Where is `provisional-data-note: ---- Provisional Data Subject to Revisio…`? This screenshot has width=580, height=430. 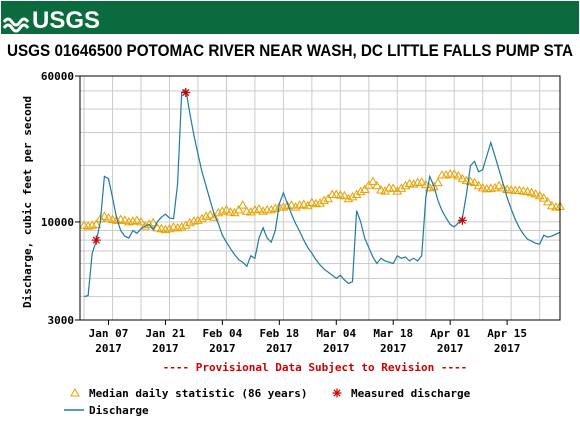
provisional-data-note: ---- Provisional Data Subject to Revisio… is located at coordinates (315, 367).